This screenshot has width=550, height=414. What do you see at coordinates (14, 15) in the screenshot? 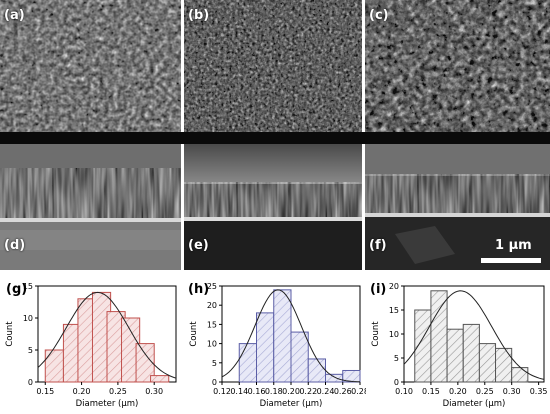
I see `panel-label-a: (a)` at bounding box center [14, 15].